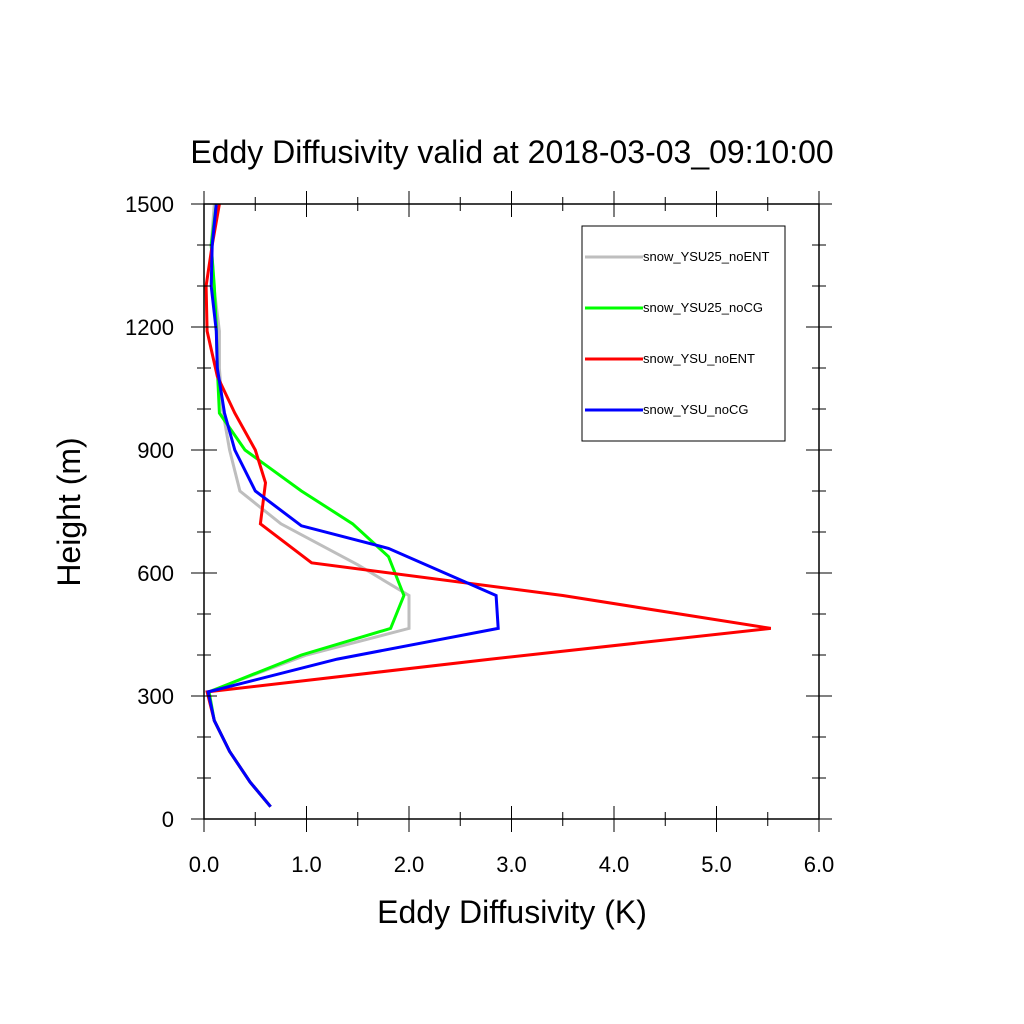 The width and height of the screenshot is (1024, 1024). What do you see at coordinates (155, 573) in the screenshot?
I see `y-tick-label: 600` at bounding box center [155, 573].